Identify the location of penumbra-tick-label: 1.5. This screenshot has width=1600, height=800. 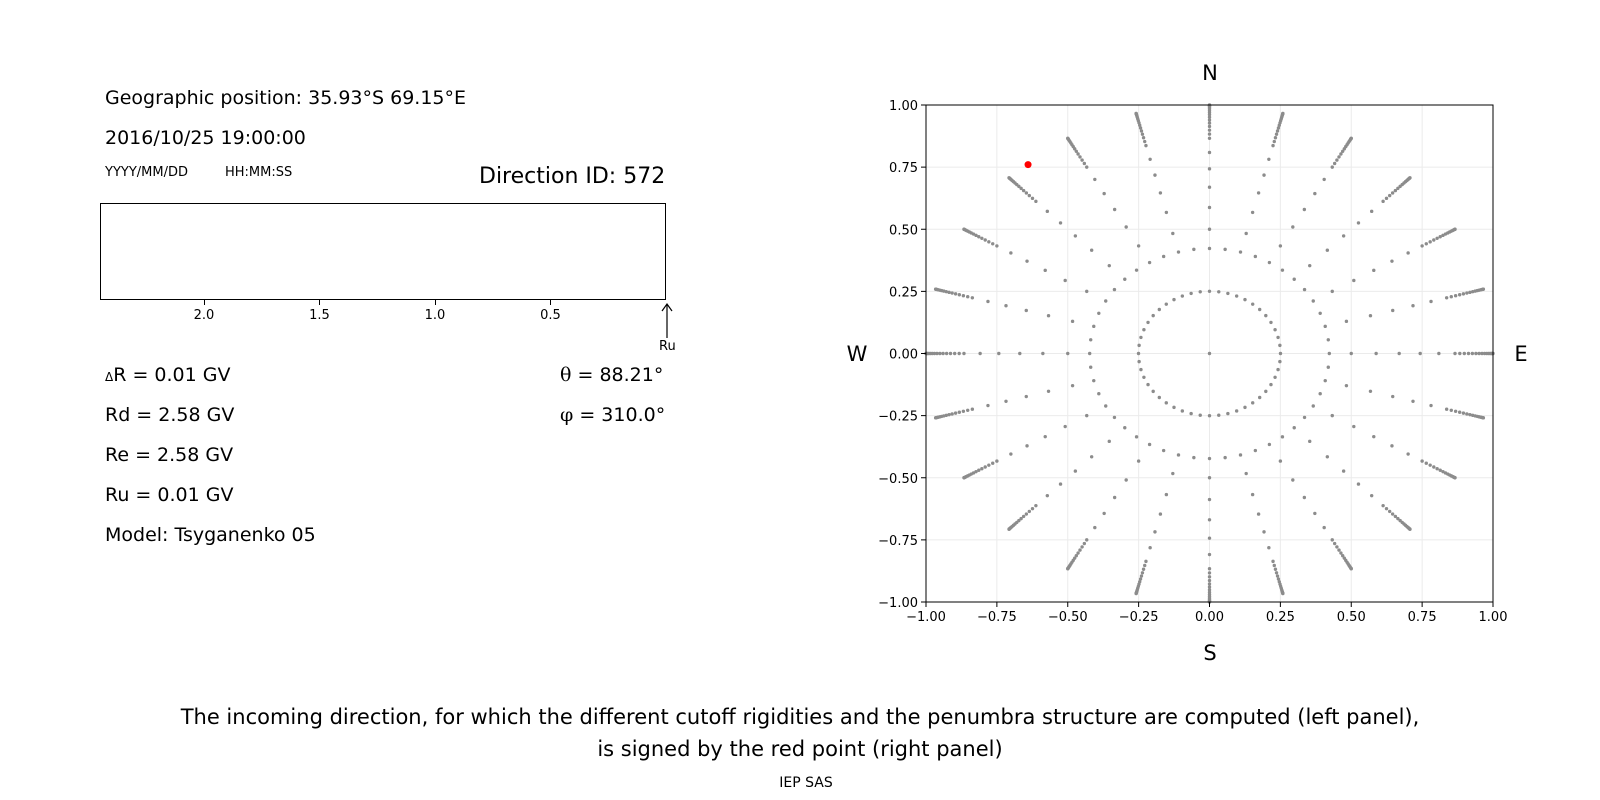
(319, 315).